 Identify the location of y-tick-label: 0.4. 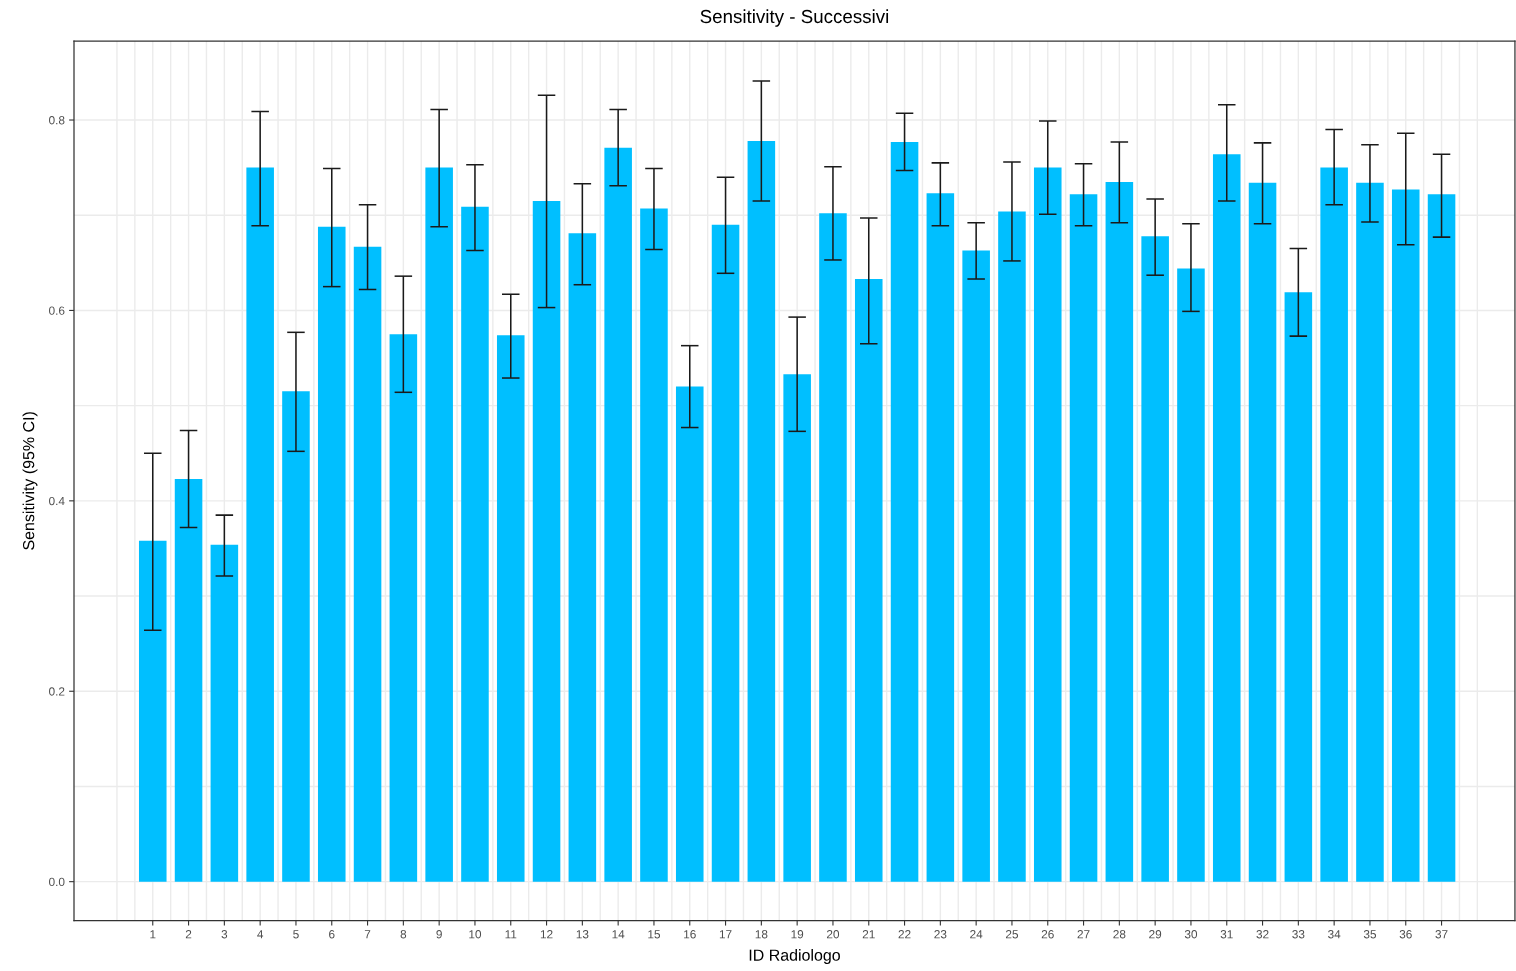
(57, 501).